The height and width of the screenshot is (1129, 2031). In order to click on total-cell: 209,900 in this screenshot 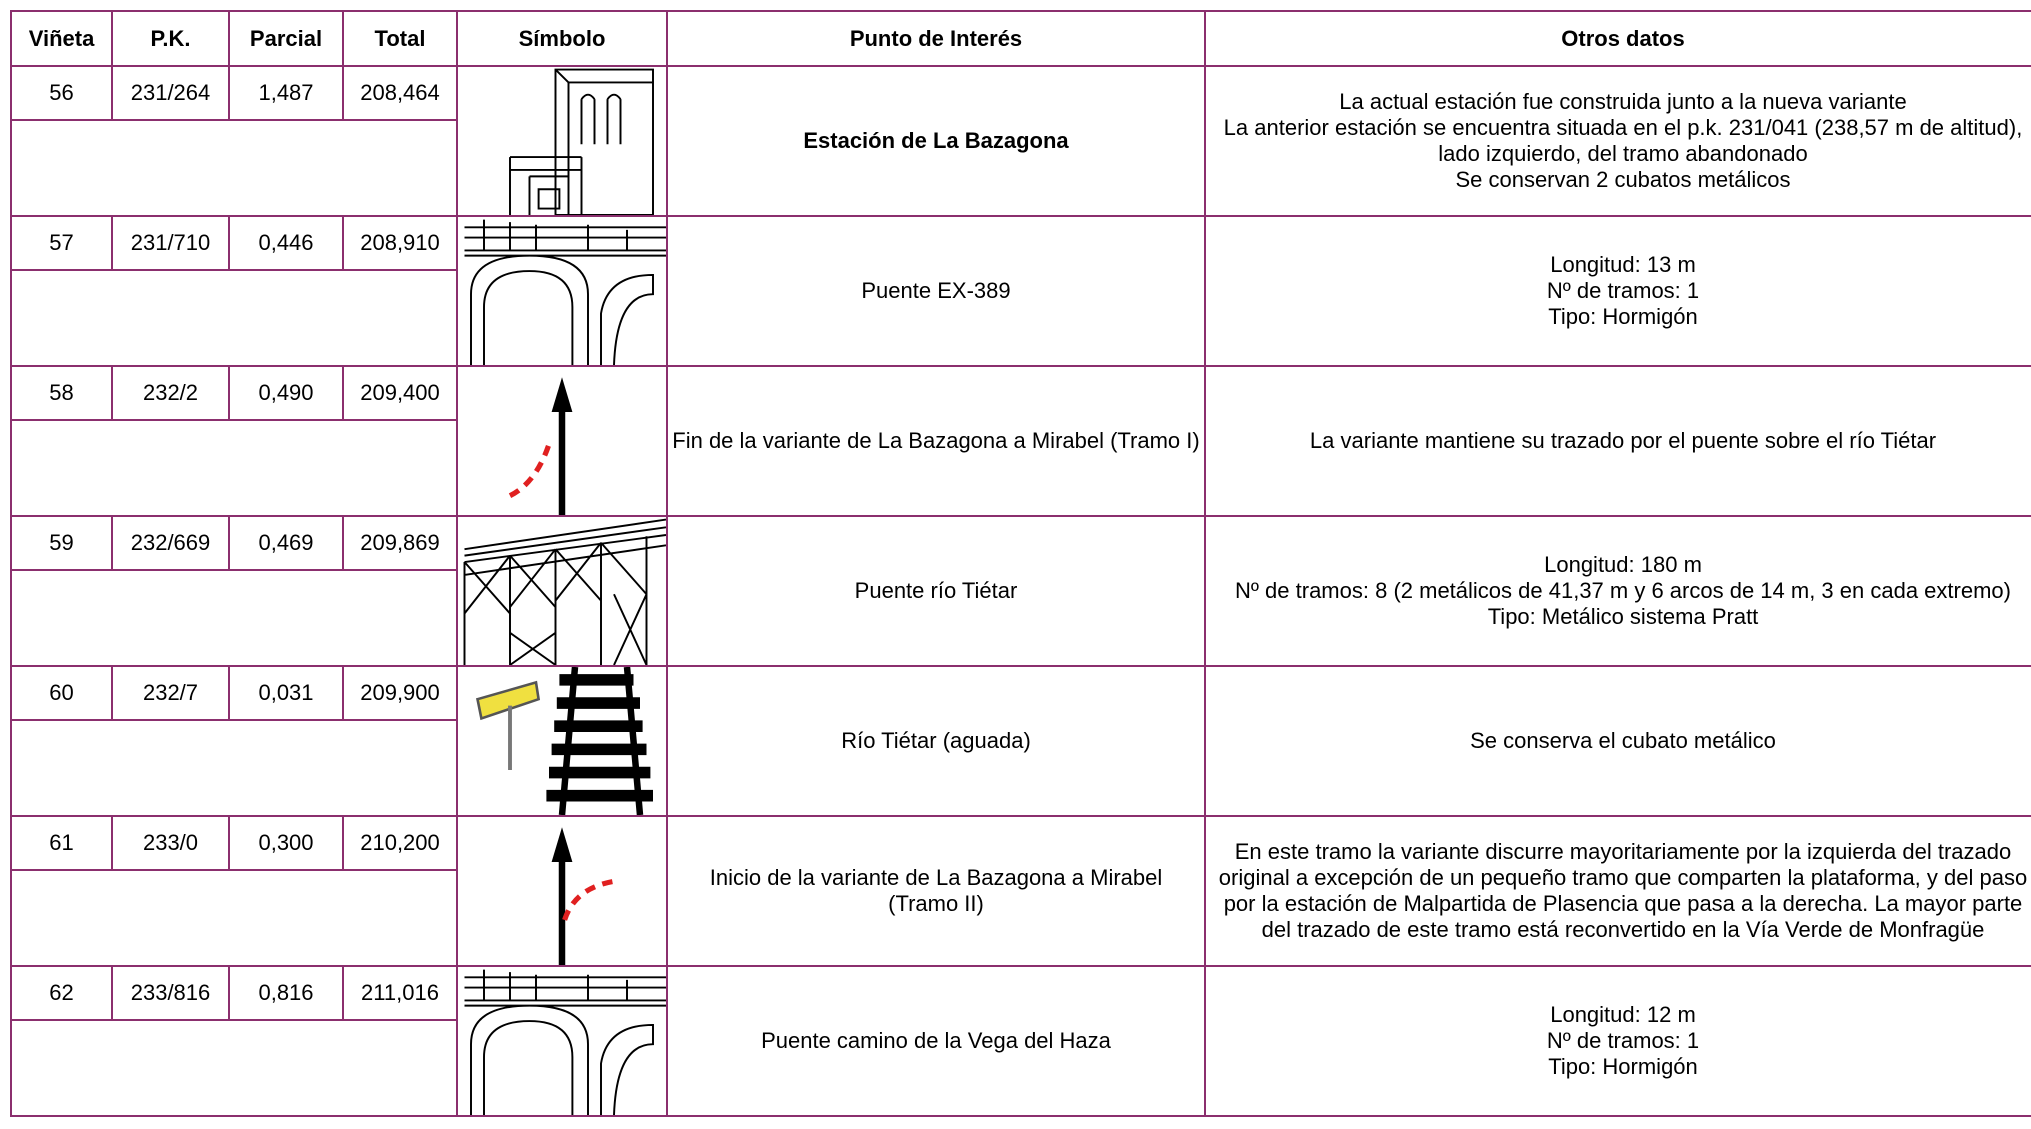, I will do `click(400, 693)`.